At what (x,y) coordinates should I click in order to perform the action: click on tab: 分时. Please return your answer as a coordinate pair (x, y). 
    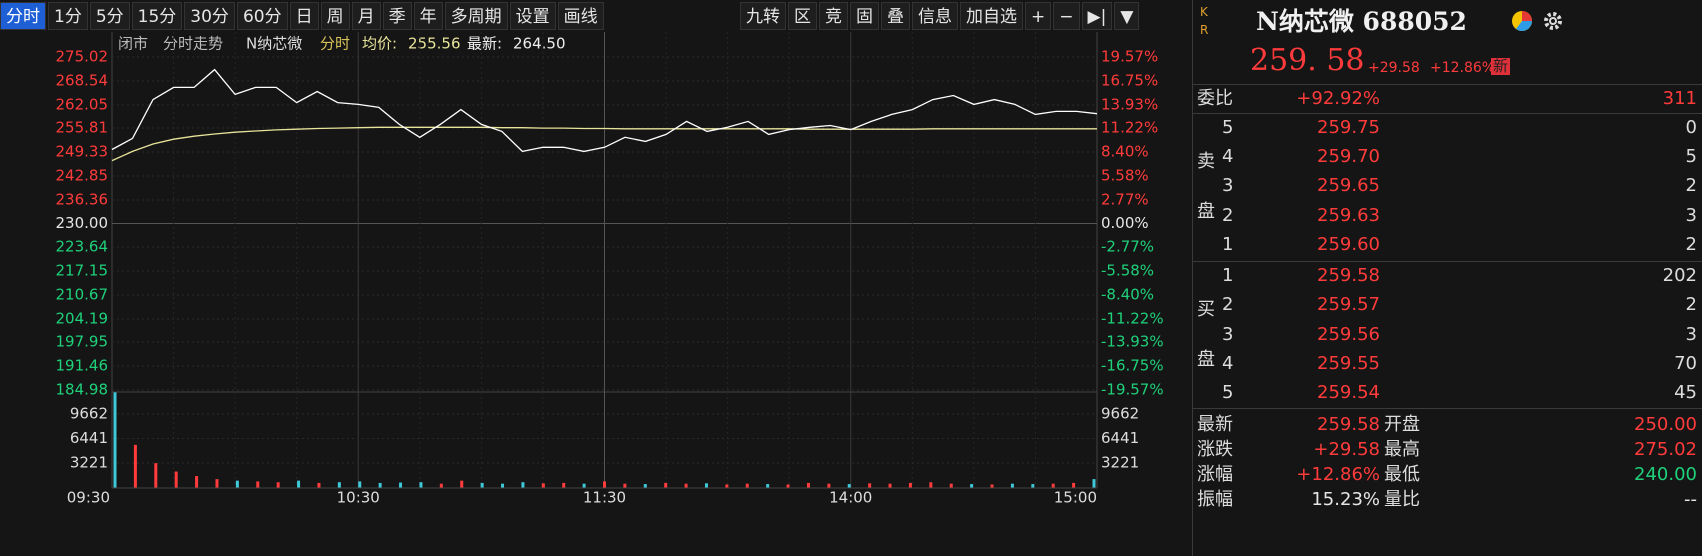
    Looking at the image, I should click on (23, 16).